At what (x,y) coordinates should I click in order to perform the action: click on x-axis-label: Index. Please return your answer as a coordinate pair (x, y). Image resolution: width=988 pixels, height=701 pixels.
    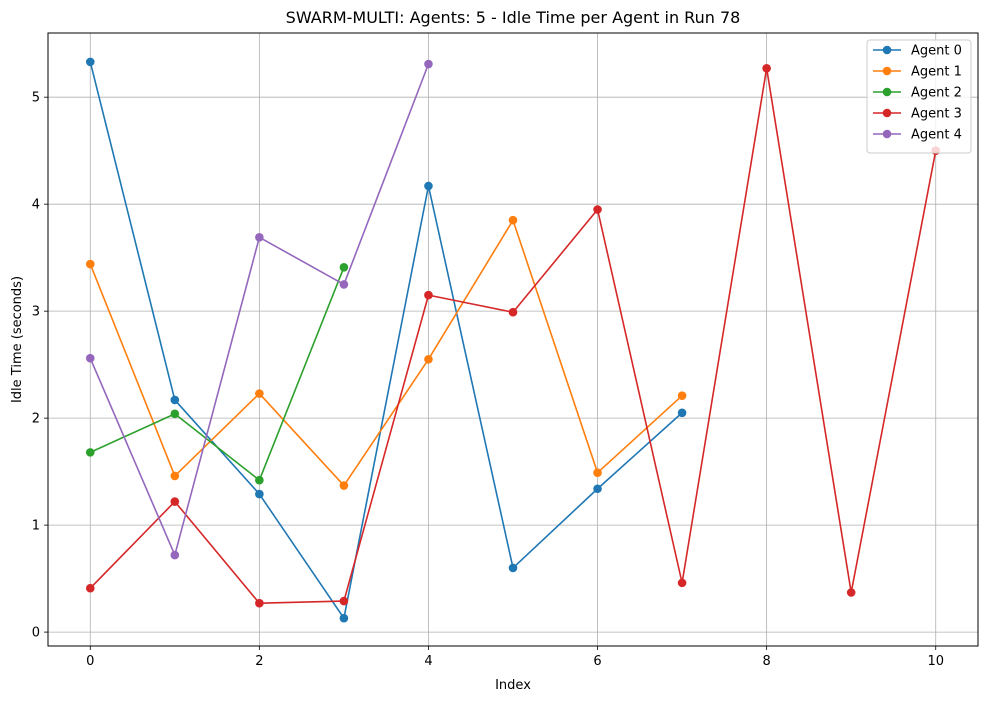
    Looking at the image, I should click on (513, 685).